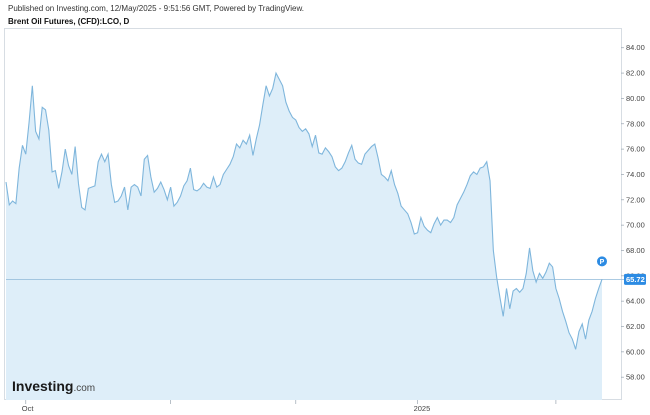  I want to click on investing-logo: Investing.com, so click(53, 386).